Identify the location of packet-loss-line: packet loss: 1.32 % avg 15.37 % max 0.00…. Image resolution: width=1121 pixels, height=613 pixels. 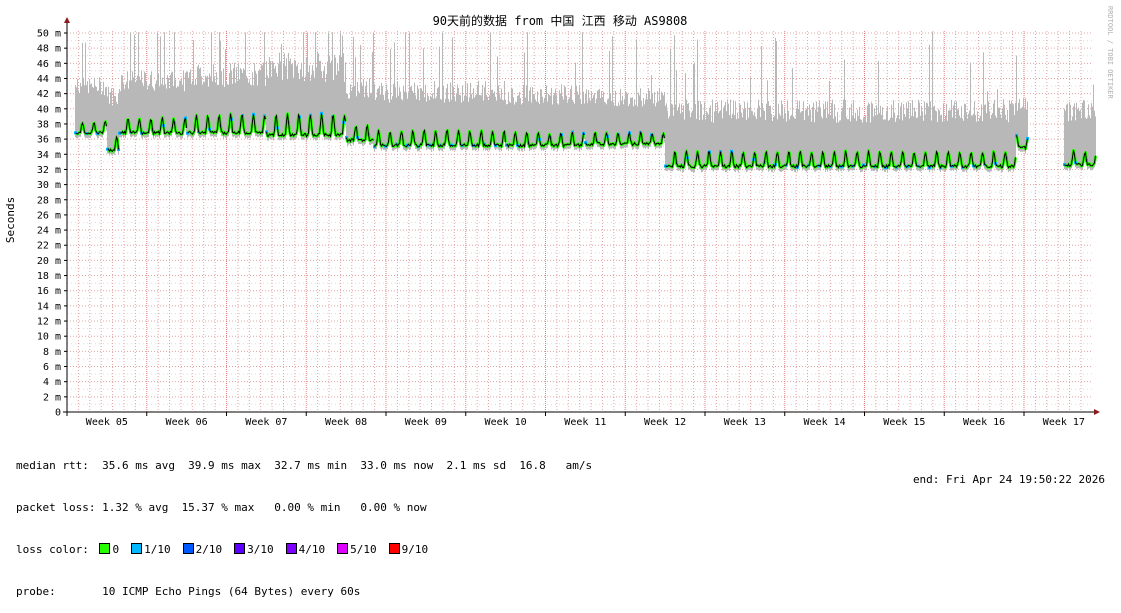
(221, 507).